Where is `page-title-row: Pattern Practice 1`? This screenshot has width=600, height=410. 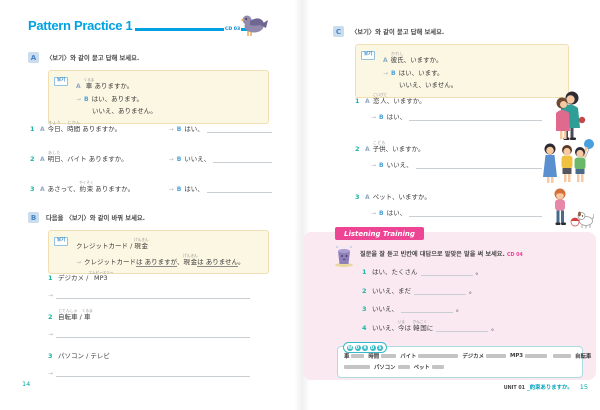 page-title-row: Pattern Practice 1 is located at coordinates (143, 25).